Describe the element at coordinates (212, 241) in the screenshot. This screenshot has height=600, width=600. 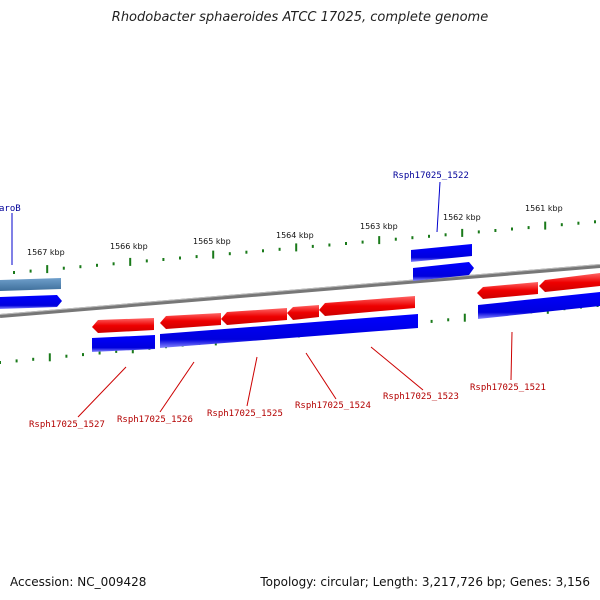
I see `tick-label-1565: 1565 kbp` at that location.